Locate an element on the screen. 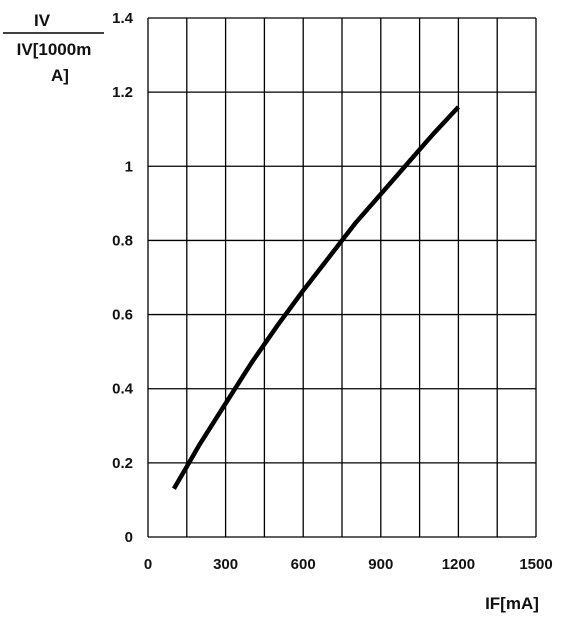  x-tick-label: 600 is located at coordinates (303, 564).